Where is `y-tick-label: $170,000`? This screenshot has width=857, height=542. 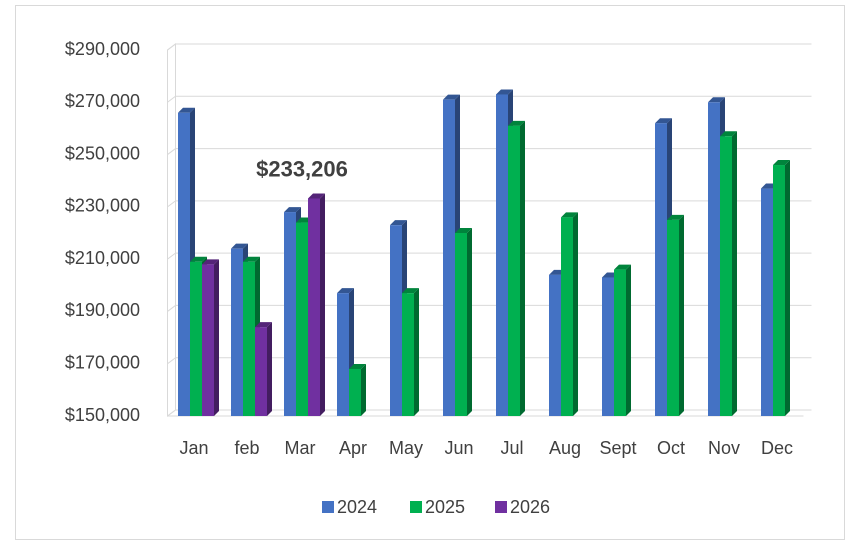
y-tick-label: $170,000 is located at coordinates (102, 362).